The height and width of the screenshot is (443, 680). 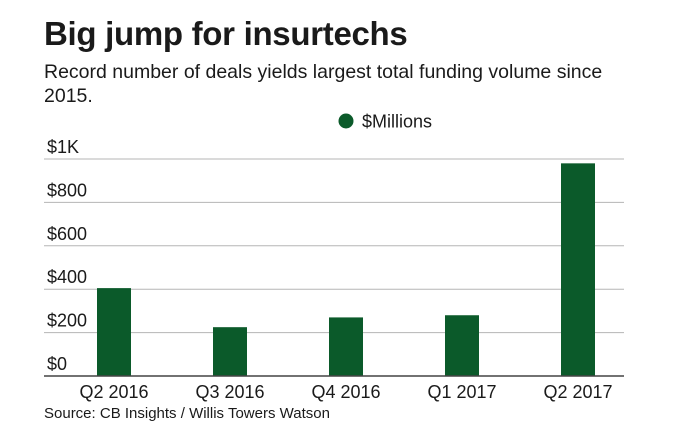 I want to click on x-tick-label: Q4 2016, so click(x=345, y=392).